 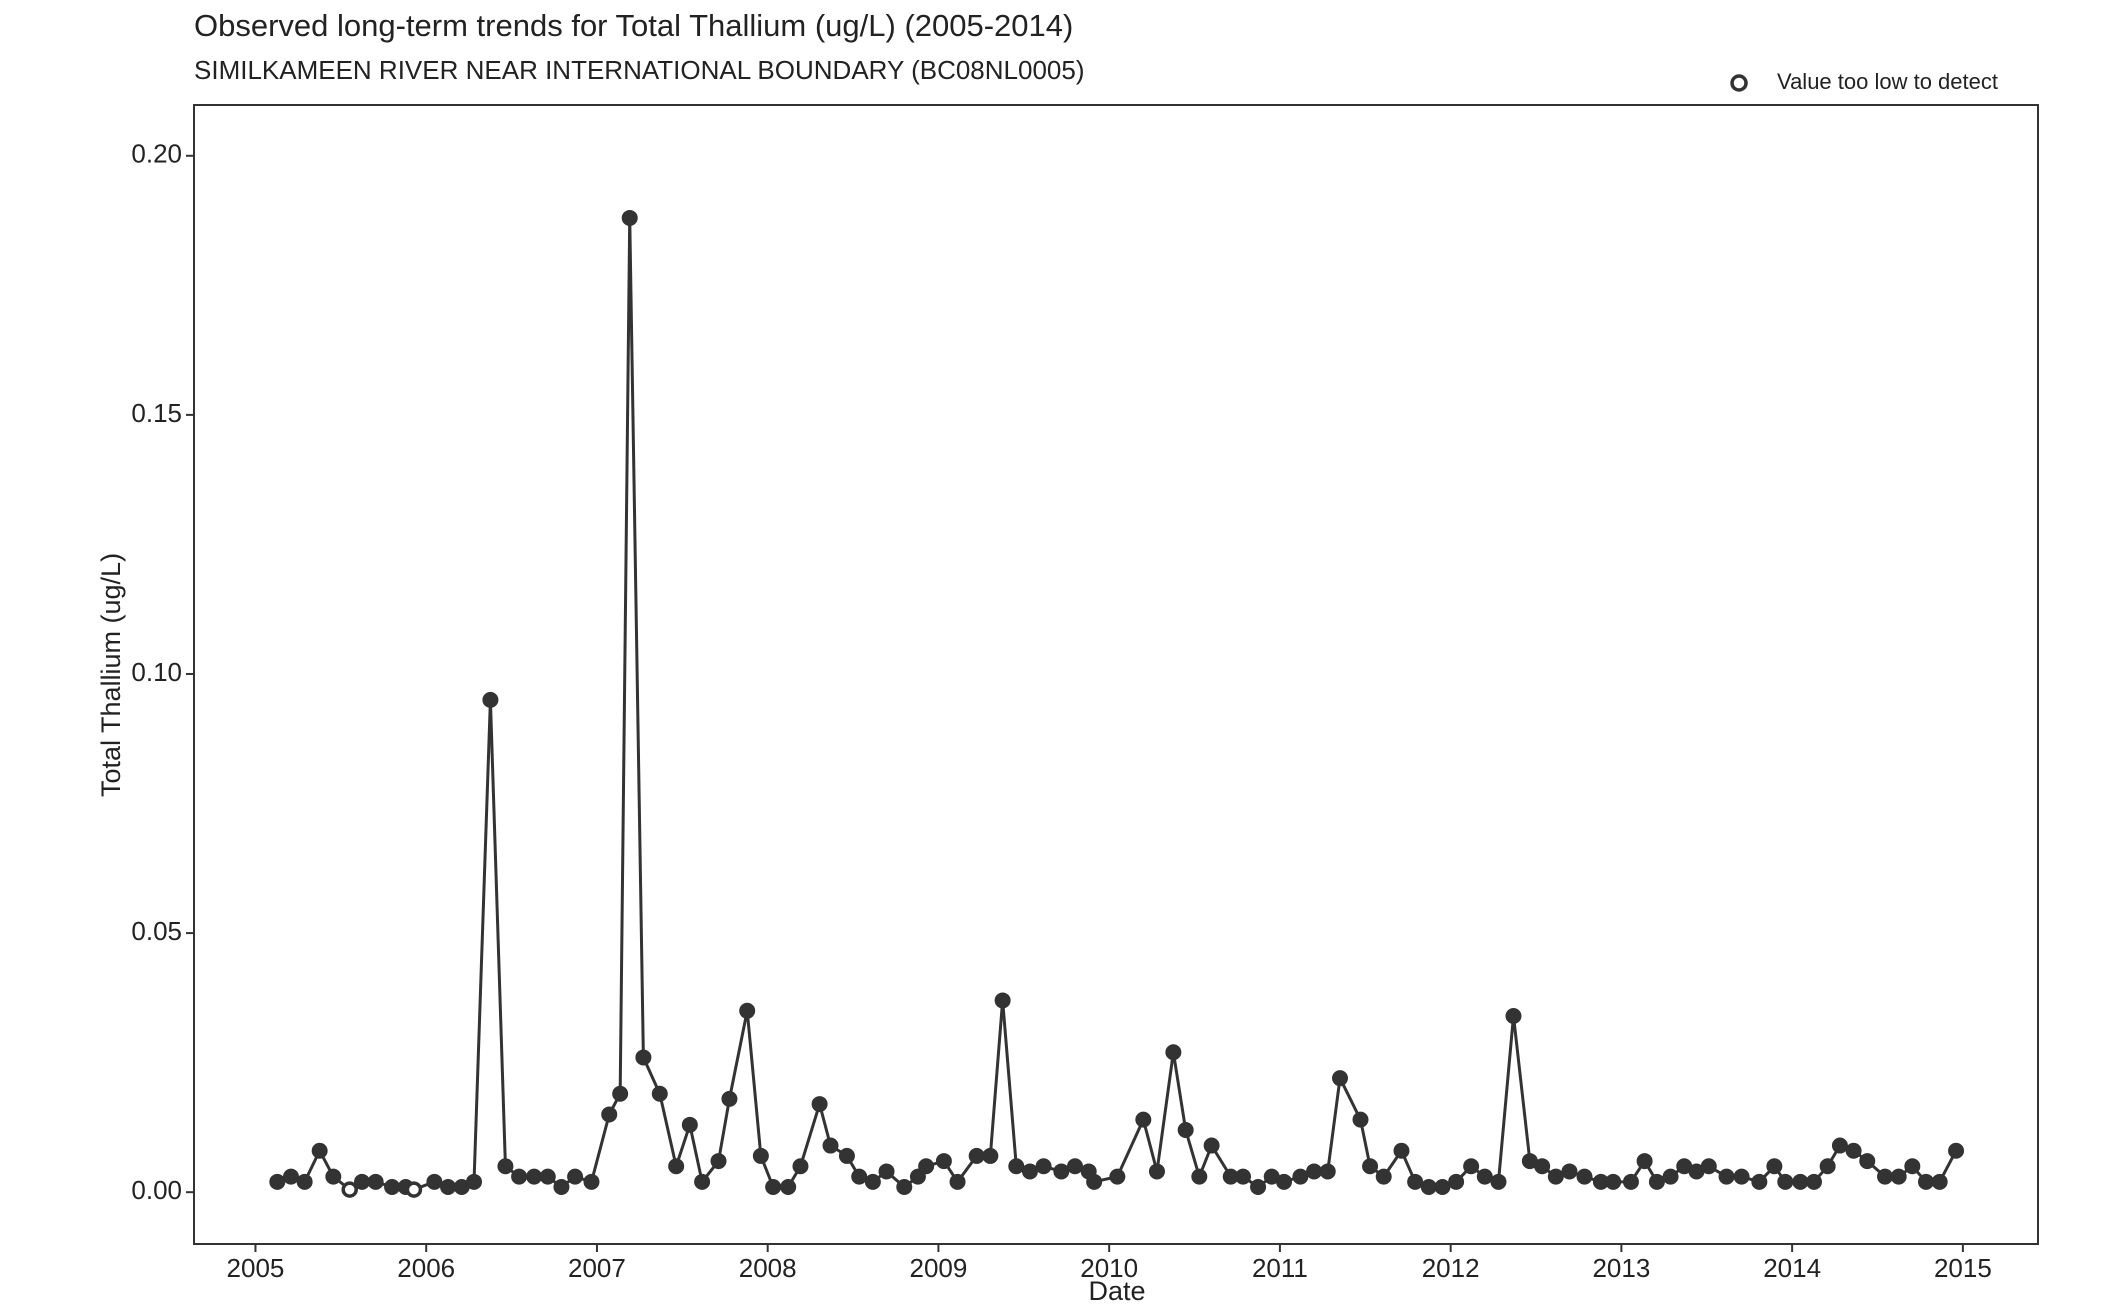 I want to click on x-tick-label: 2005, so click(x=256, y=1268).